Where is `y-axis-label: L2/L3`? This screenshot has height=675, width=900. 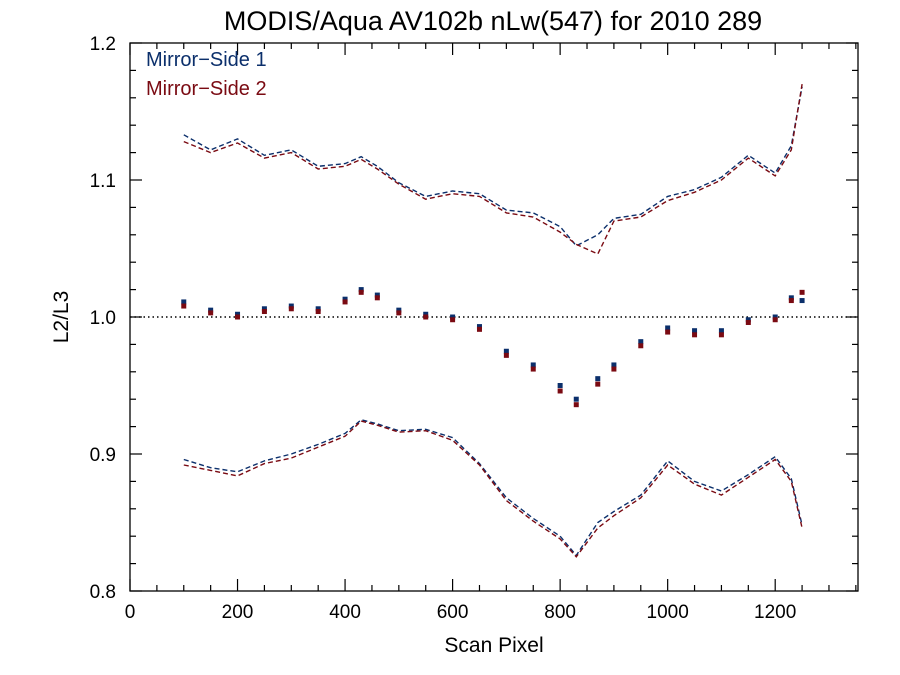
y-axis-label: L2/L3 is located at coordinates (61, 317).